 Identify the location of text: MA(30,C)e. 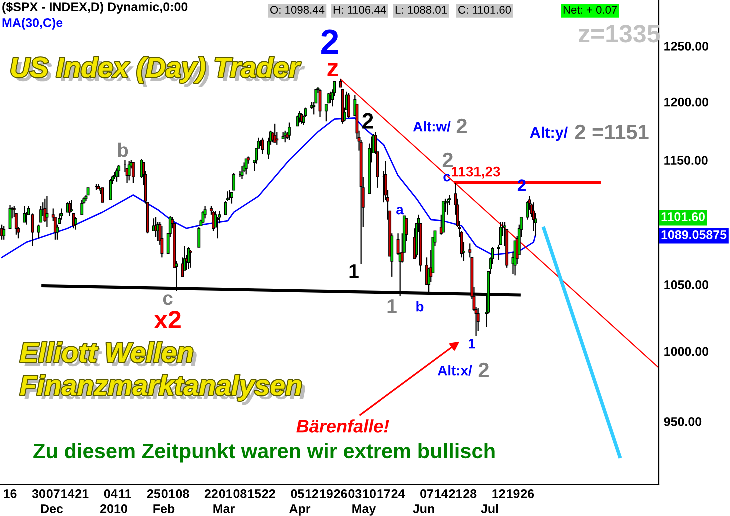
(32, 24).